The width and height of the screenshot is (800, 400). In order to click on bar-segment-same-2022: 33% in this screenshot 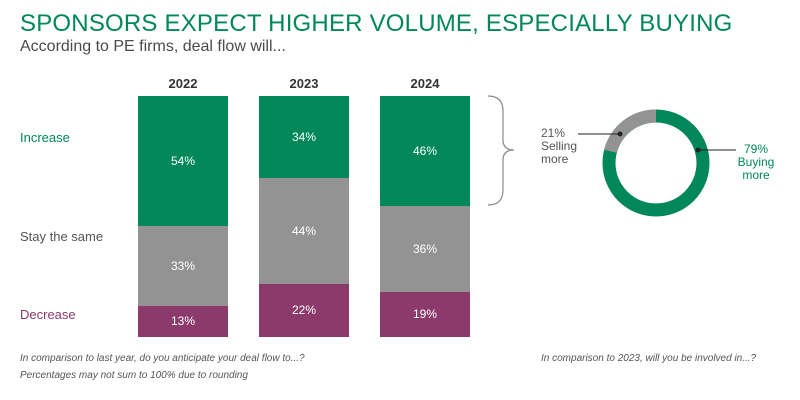, I will do `click(183, 266)`.